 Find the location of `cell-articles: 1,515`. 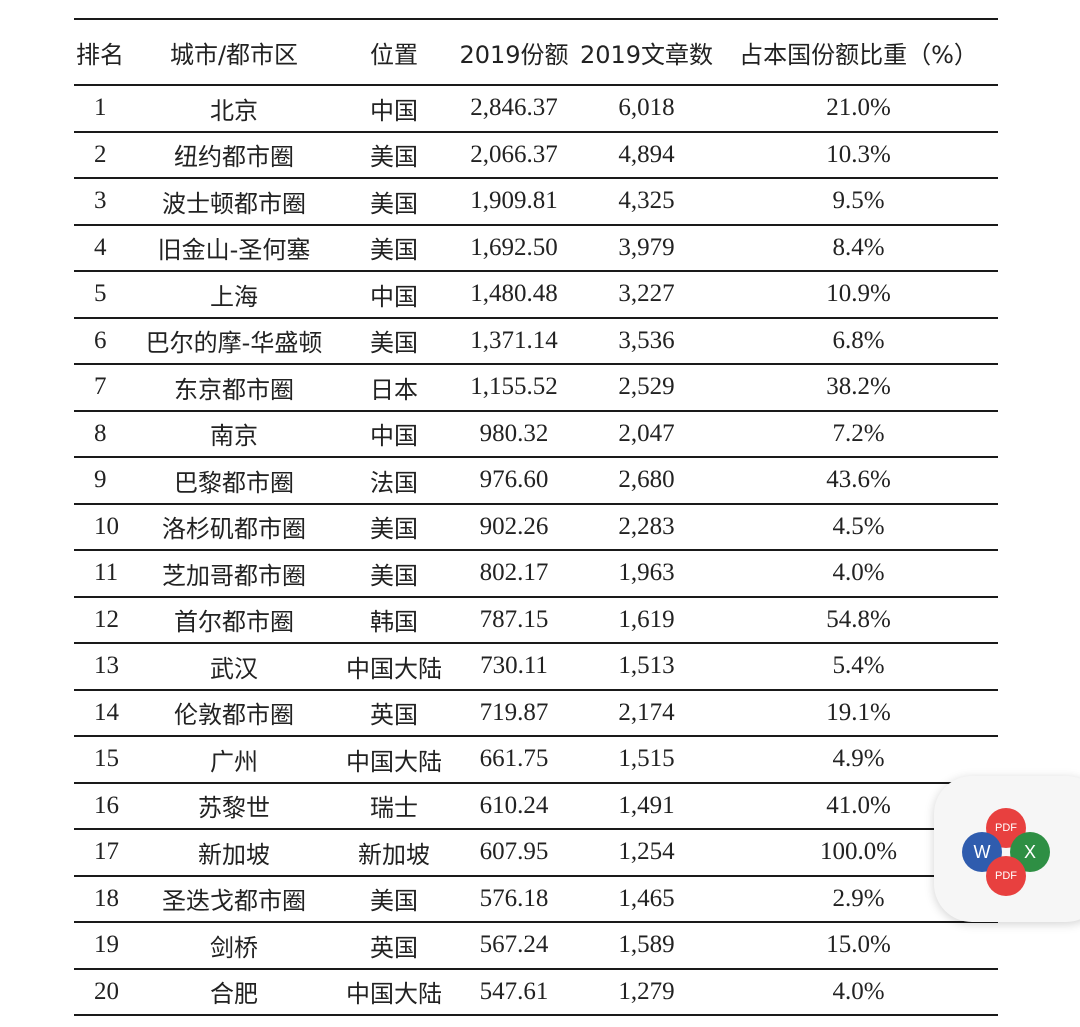

cell-articles: 1,515 is located at coordinates (646, 759).